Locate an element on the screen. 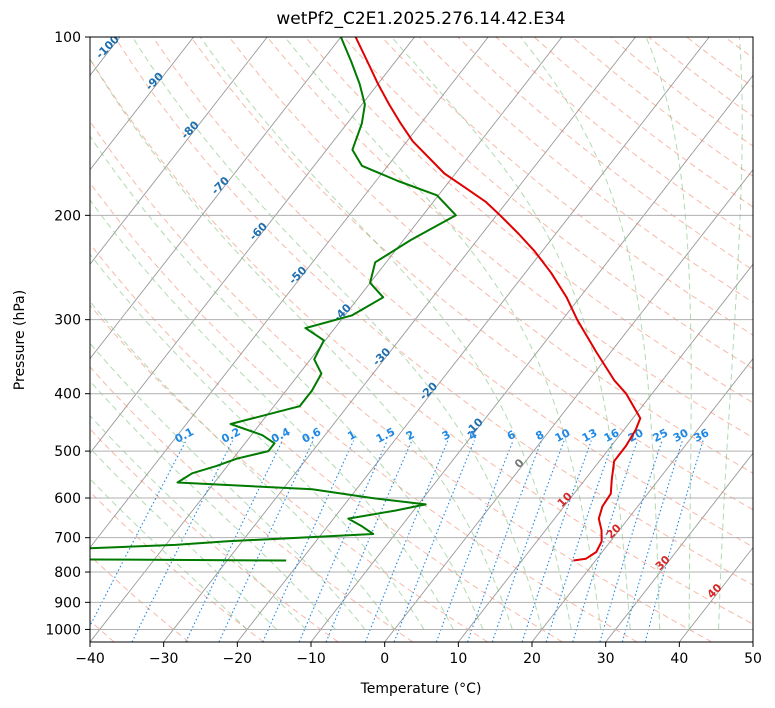 The image size is (775, 708). mixing-ratio-label: 16 is located at coordinates (612, 435).